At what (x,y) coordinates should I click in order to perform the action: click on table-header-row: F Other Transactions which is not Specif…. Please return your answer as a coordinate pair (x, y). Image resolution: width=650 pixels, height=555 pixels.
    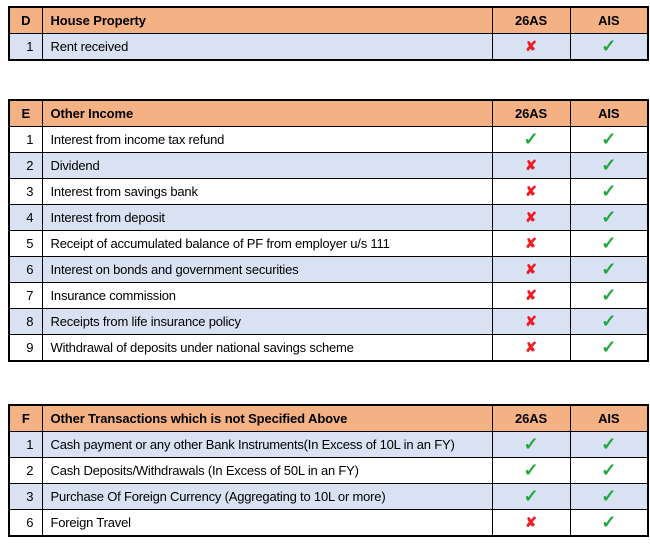
    Looking at the image, I should click on (328, 418).